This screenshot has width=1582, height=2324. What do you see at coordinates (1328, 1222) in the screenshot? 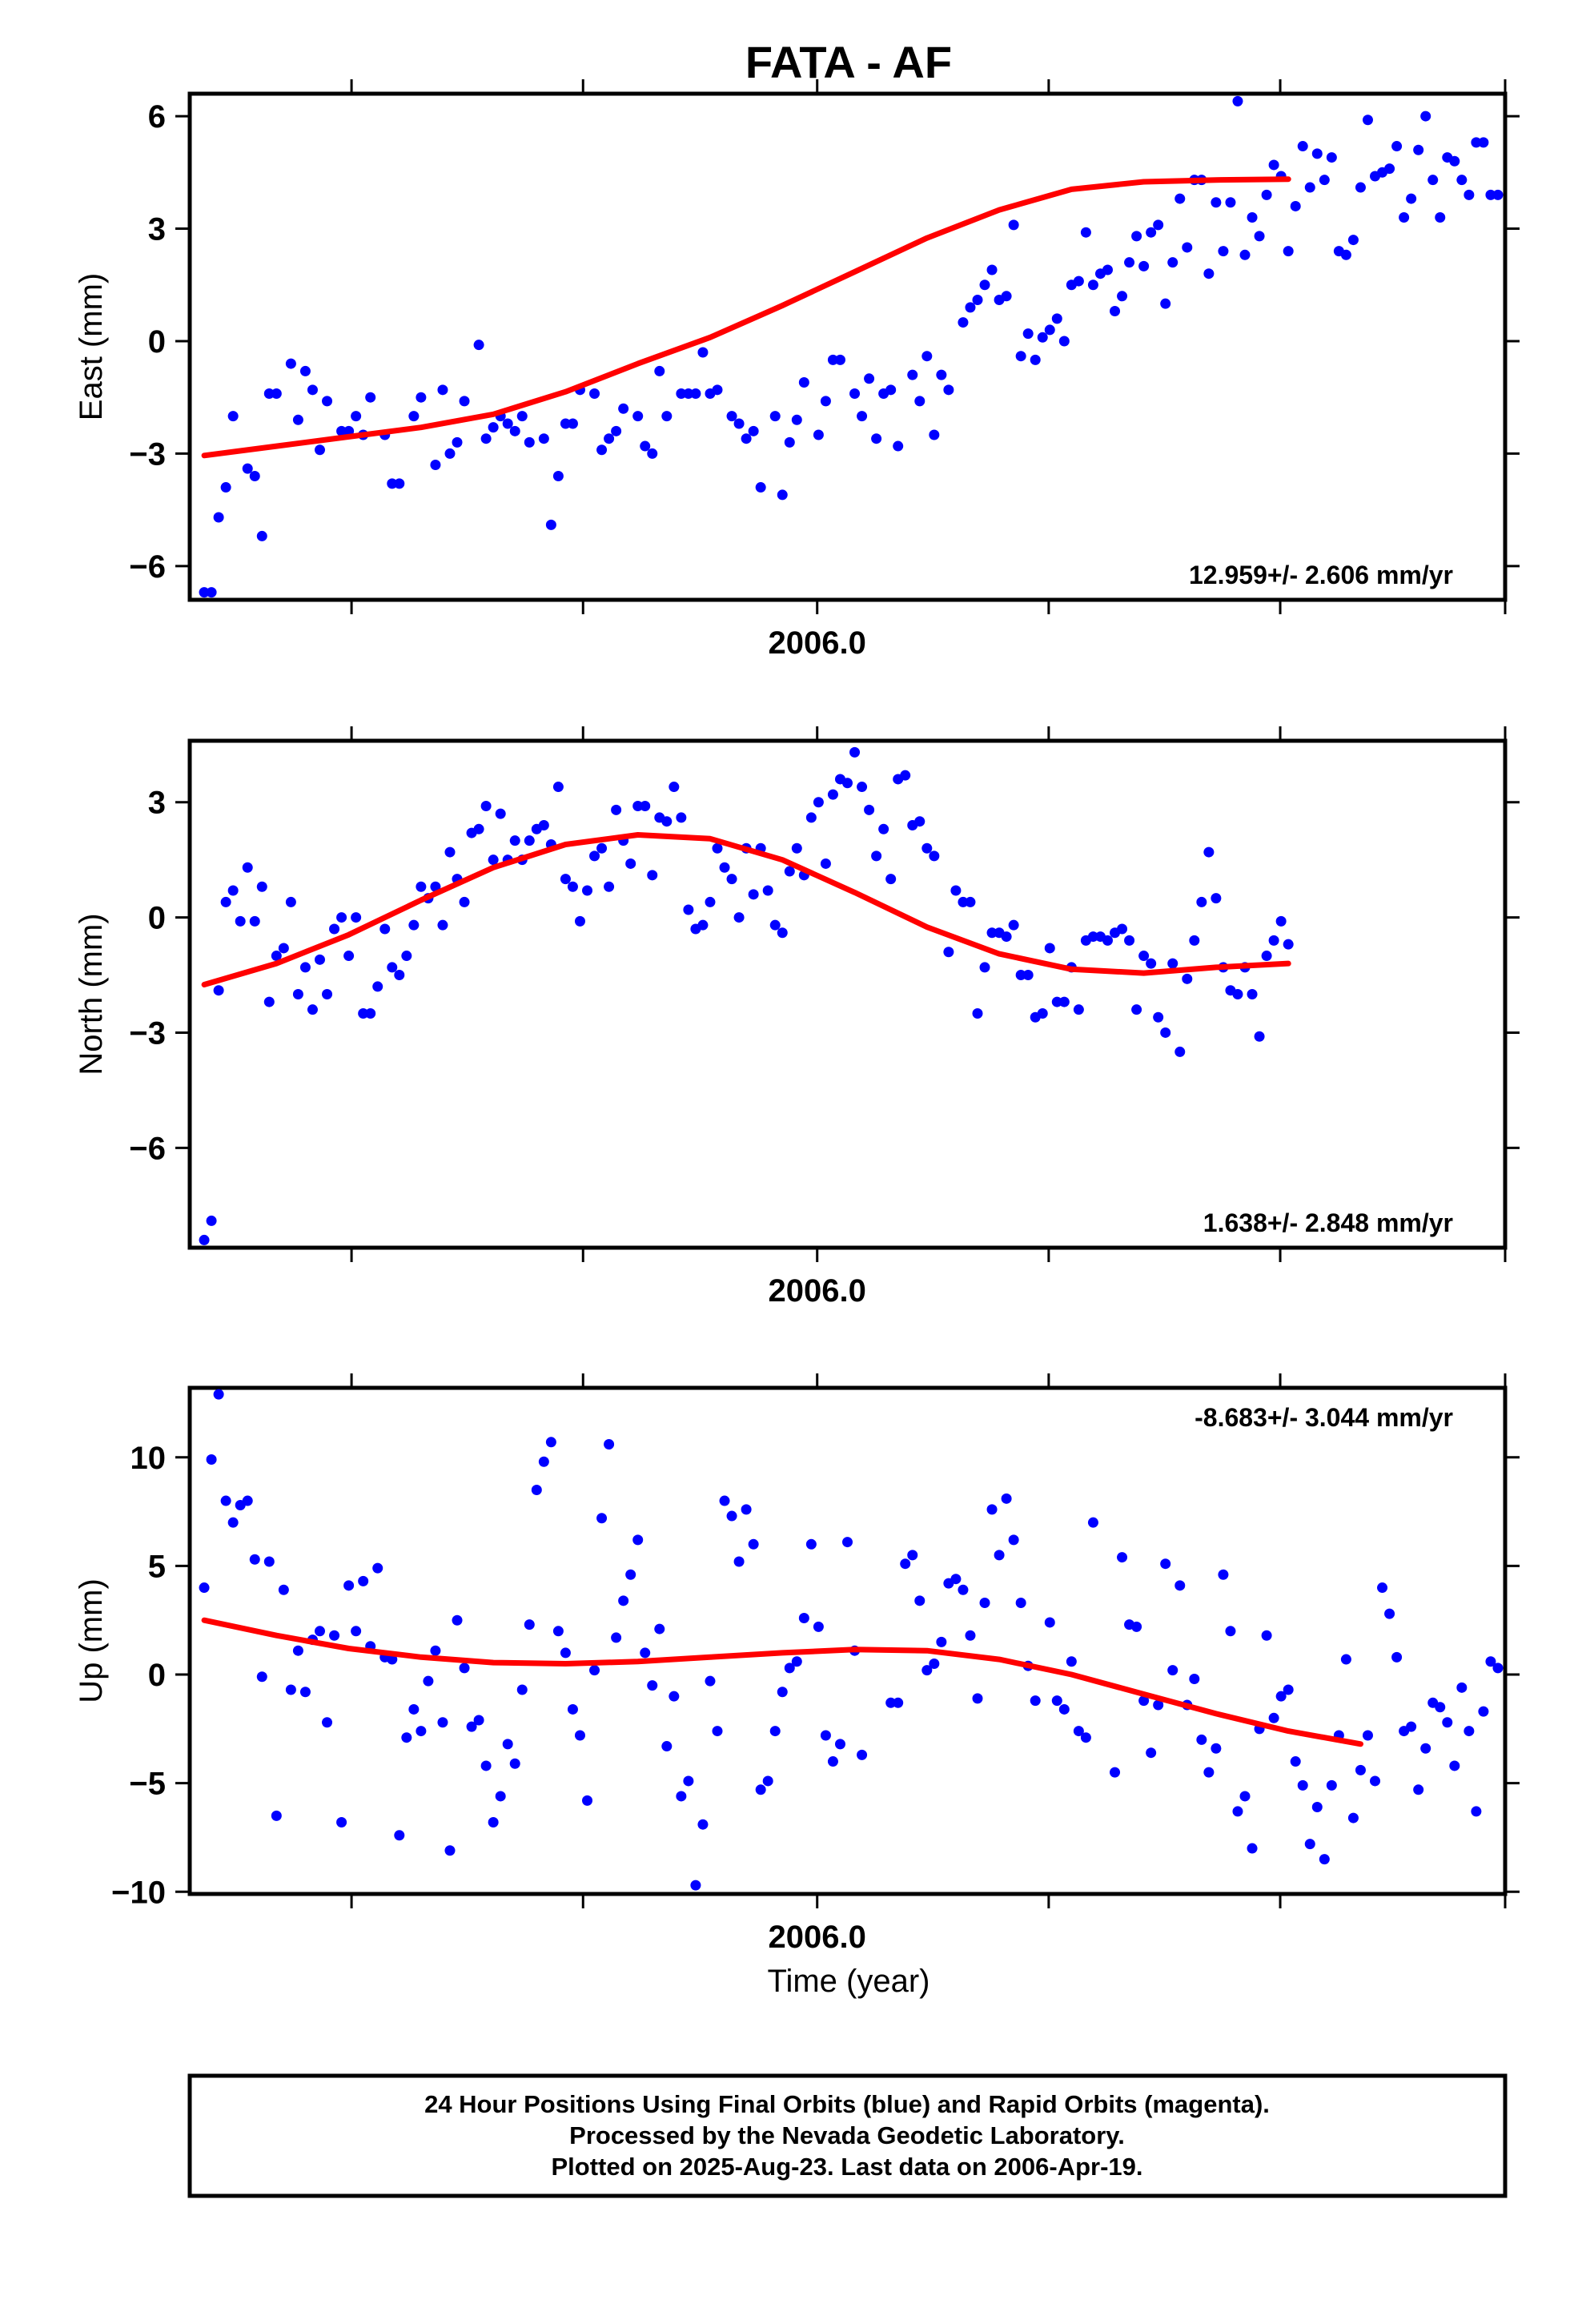
I see `velocity-label: 1.638+/- 2.848 mm/yr` at bounding box center [1328, 1222].